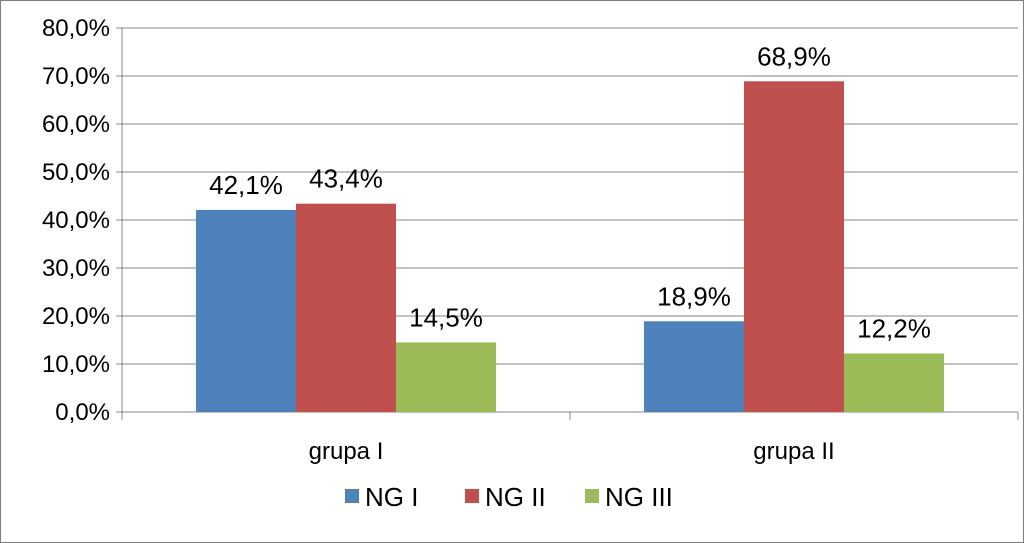 This screenshot has width=1024, height=543. I want to click on data-label: 14,5%, so click(446, 317).